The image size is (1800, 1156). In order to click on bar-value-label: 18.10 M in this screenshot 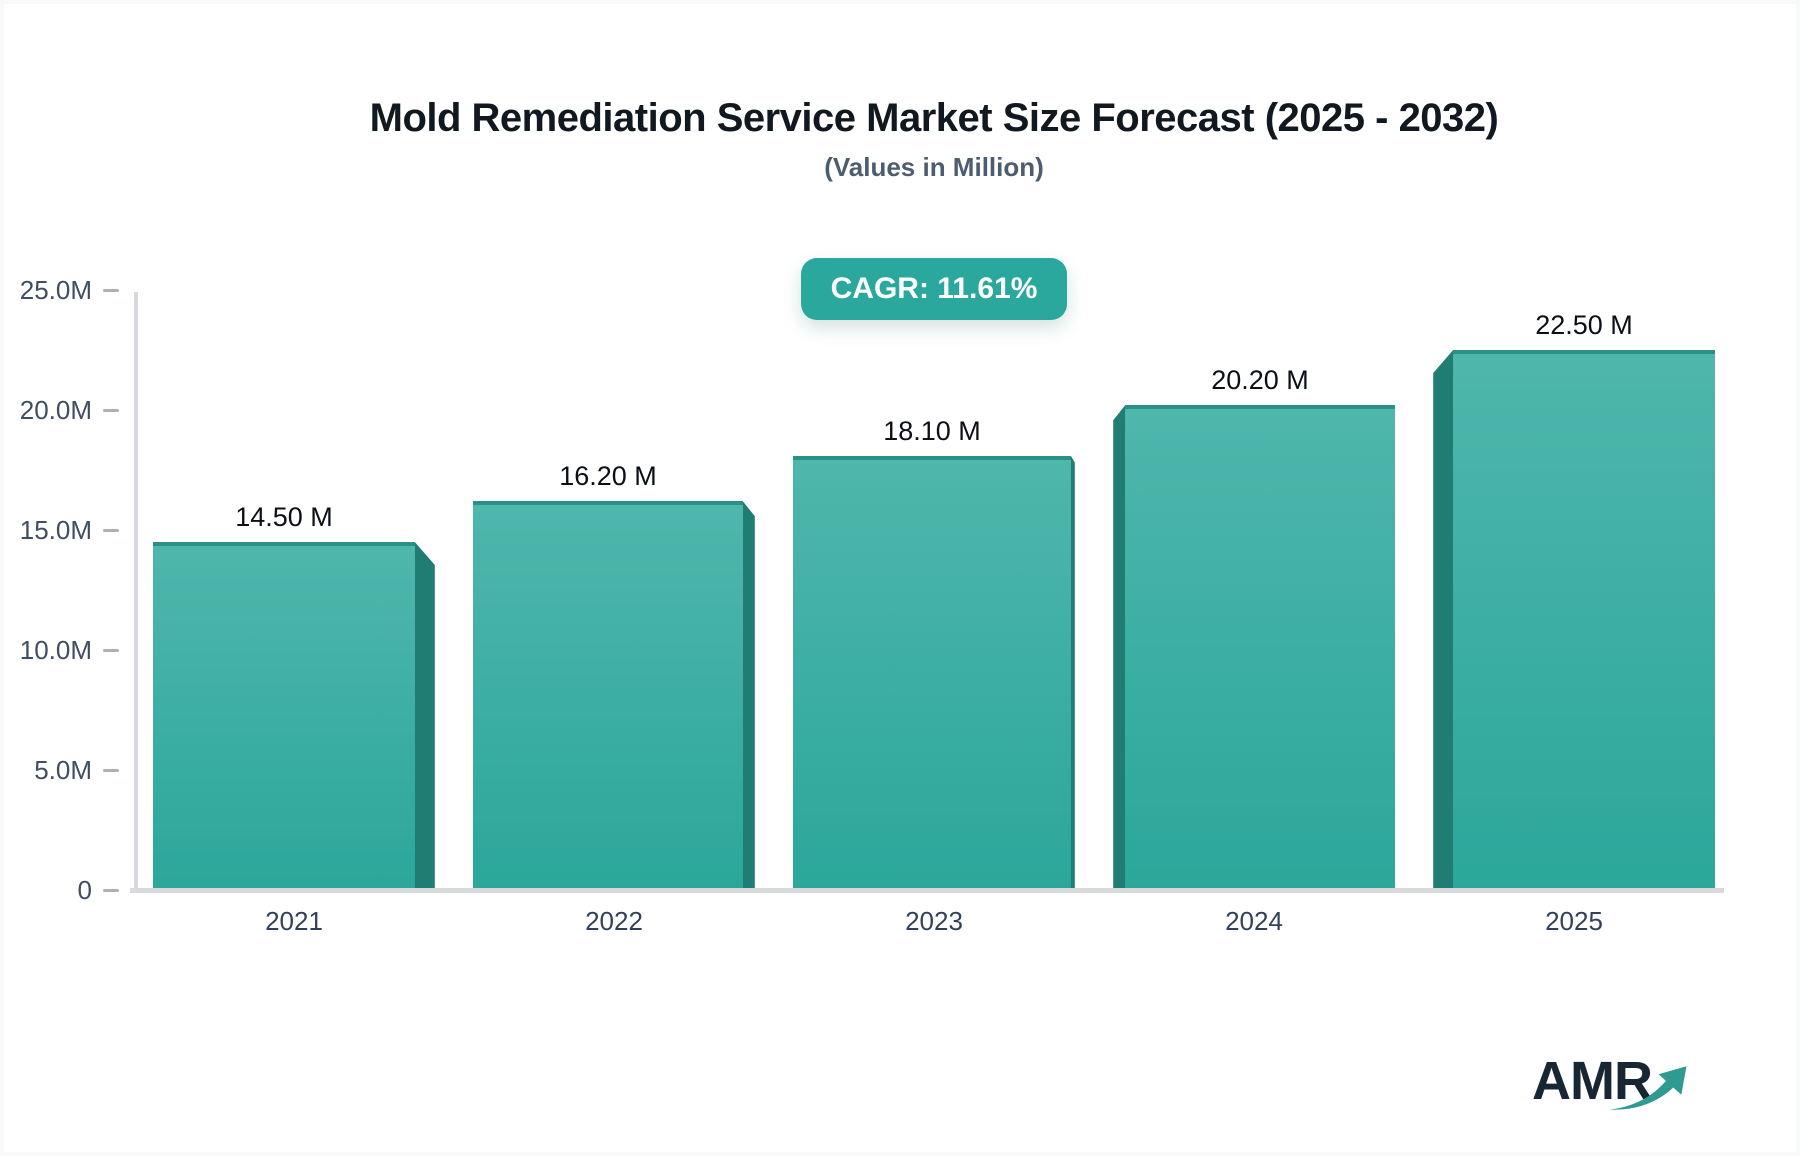, I will do `click(932, 430)`.